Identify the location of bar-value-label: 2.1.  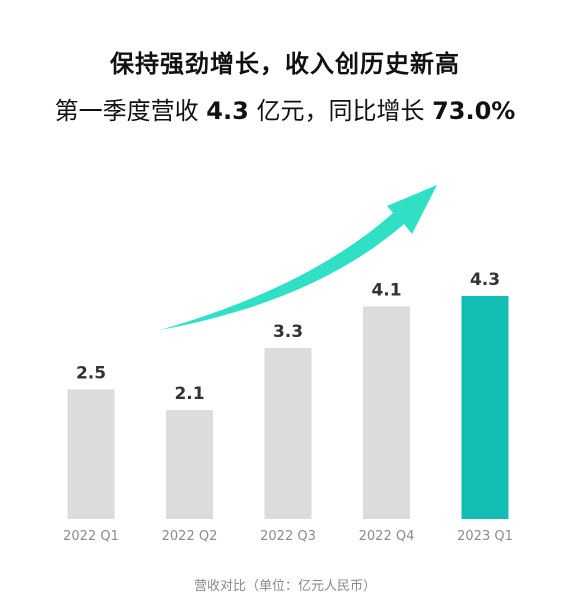
(189, 394).